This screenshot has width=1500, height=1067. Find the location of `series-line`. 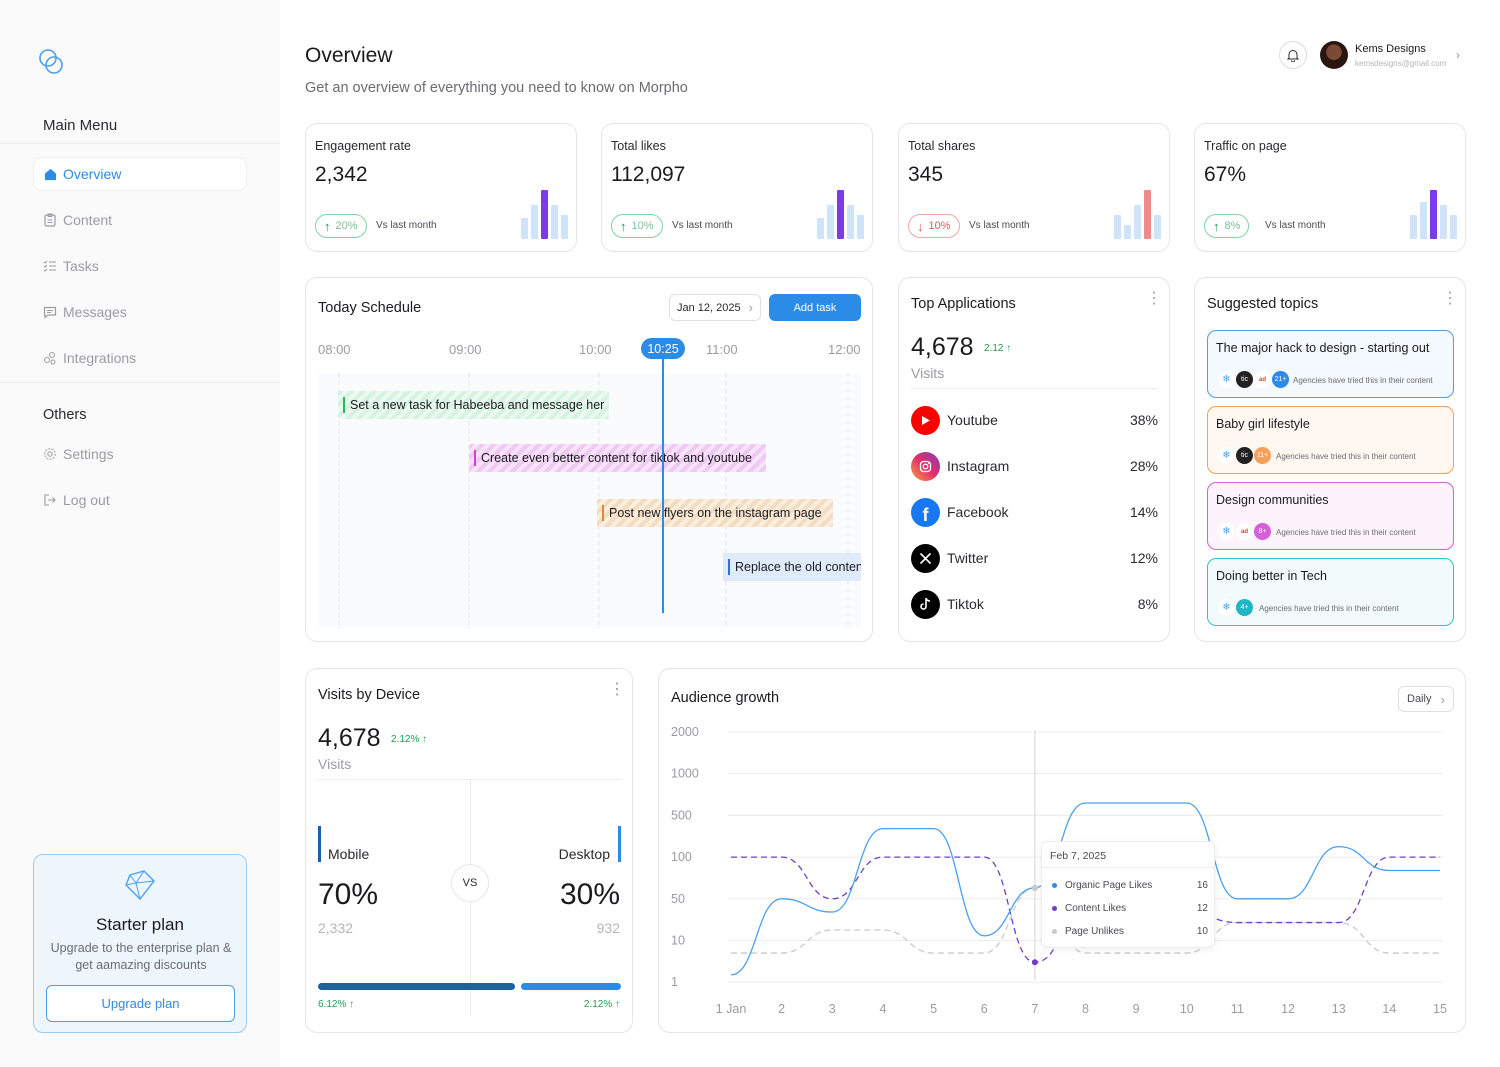

series-line is located at coordinates (1085, 889).